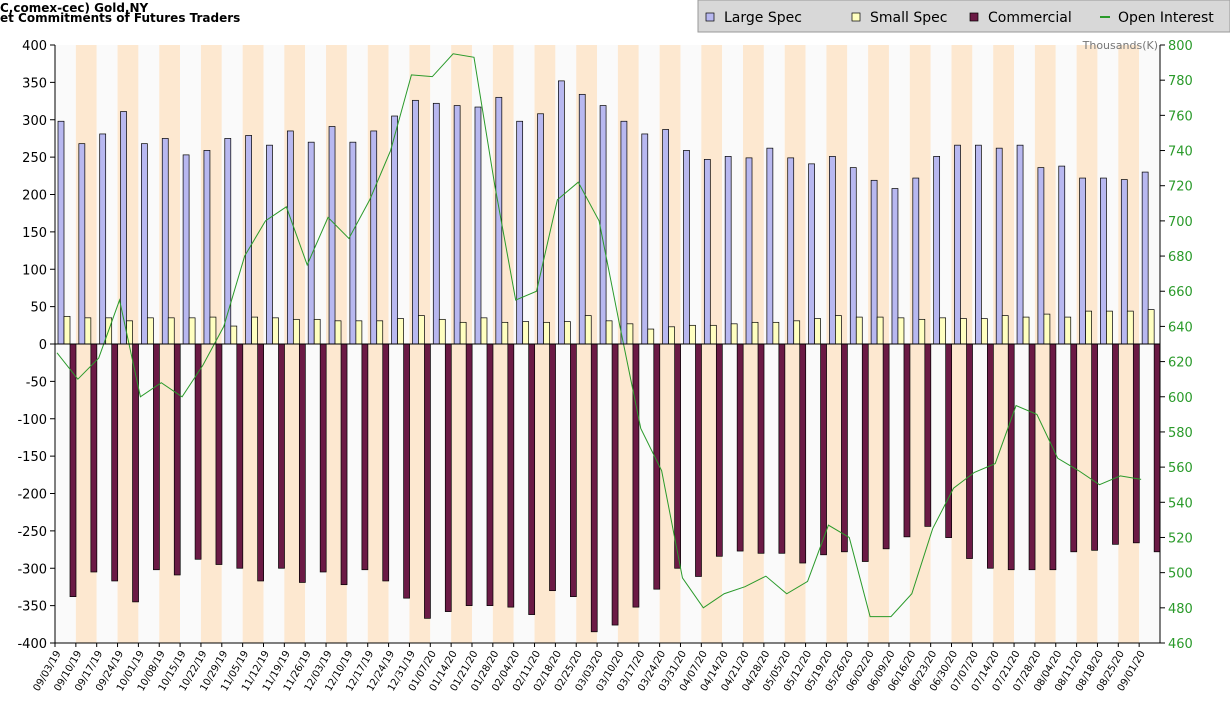 The height and width of the screenshot is (702, 1230). What do you see at coordinates (1180, 46) in the screenshot?
I see `y2-tick-label: 800` at bounding box center [1180, 46].